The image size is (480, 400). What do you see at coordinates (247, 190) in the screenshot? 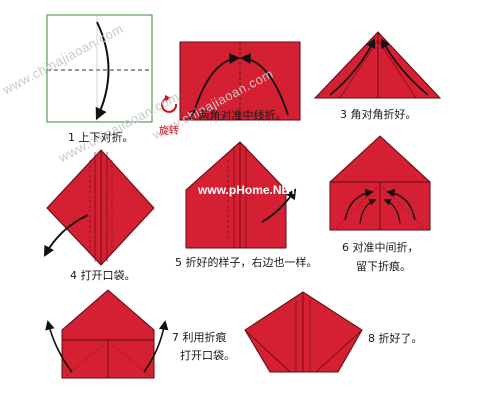
I see `site-watermark: www.pHome.NET` at bounding box center [247, 190].